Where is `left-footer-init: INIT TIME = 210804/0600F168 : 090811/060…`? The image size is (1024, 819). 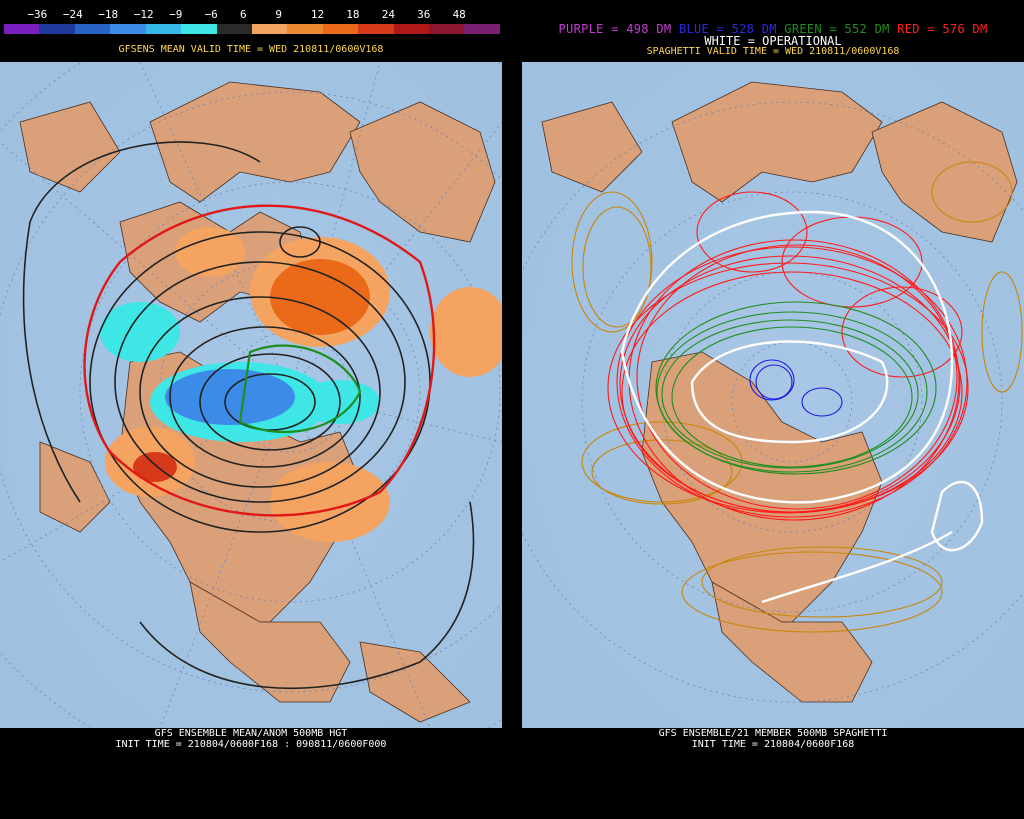 left-footer-init: INIT TIME = 210804/0600F168 : 090811/060… is located at coordinates (251, 744).